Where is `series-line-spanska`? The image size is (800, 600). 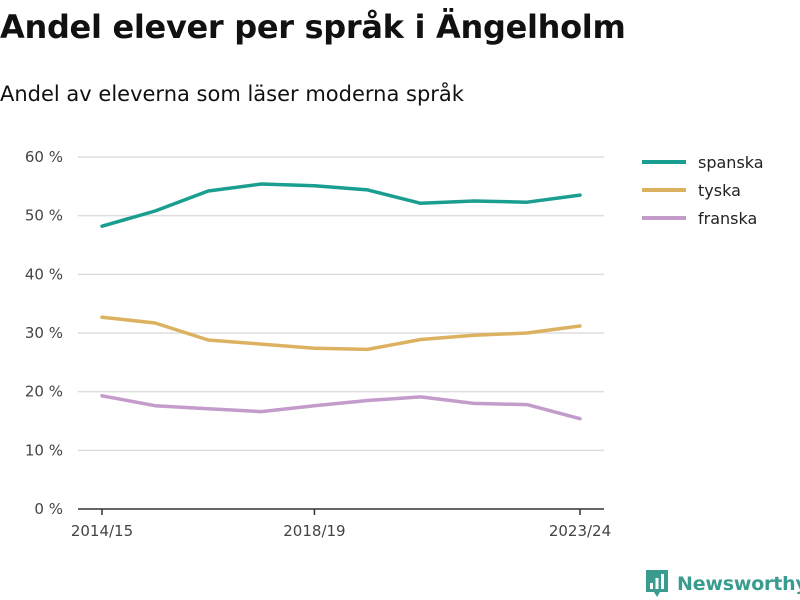
series-line-spanska is located at coordinates (341, 205).